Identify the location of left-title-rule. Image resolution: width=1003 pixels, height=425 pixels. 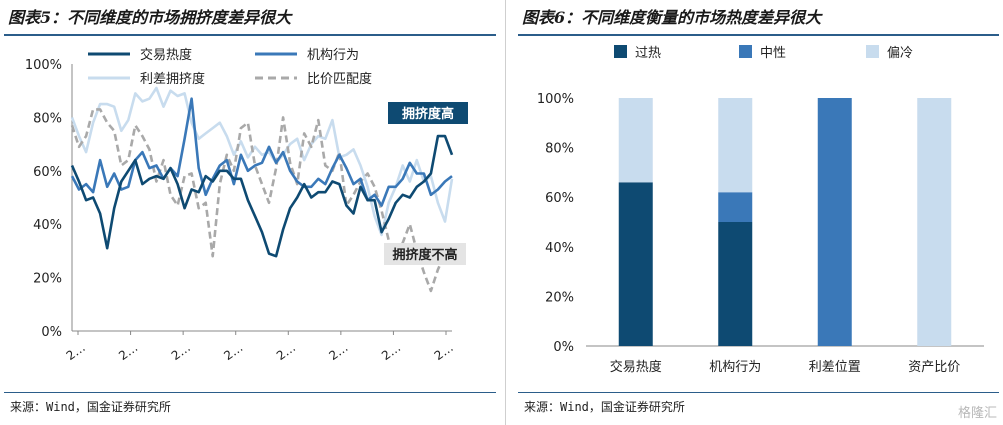
(250, 35).